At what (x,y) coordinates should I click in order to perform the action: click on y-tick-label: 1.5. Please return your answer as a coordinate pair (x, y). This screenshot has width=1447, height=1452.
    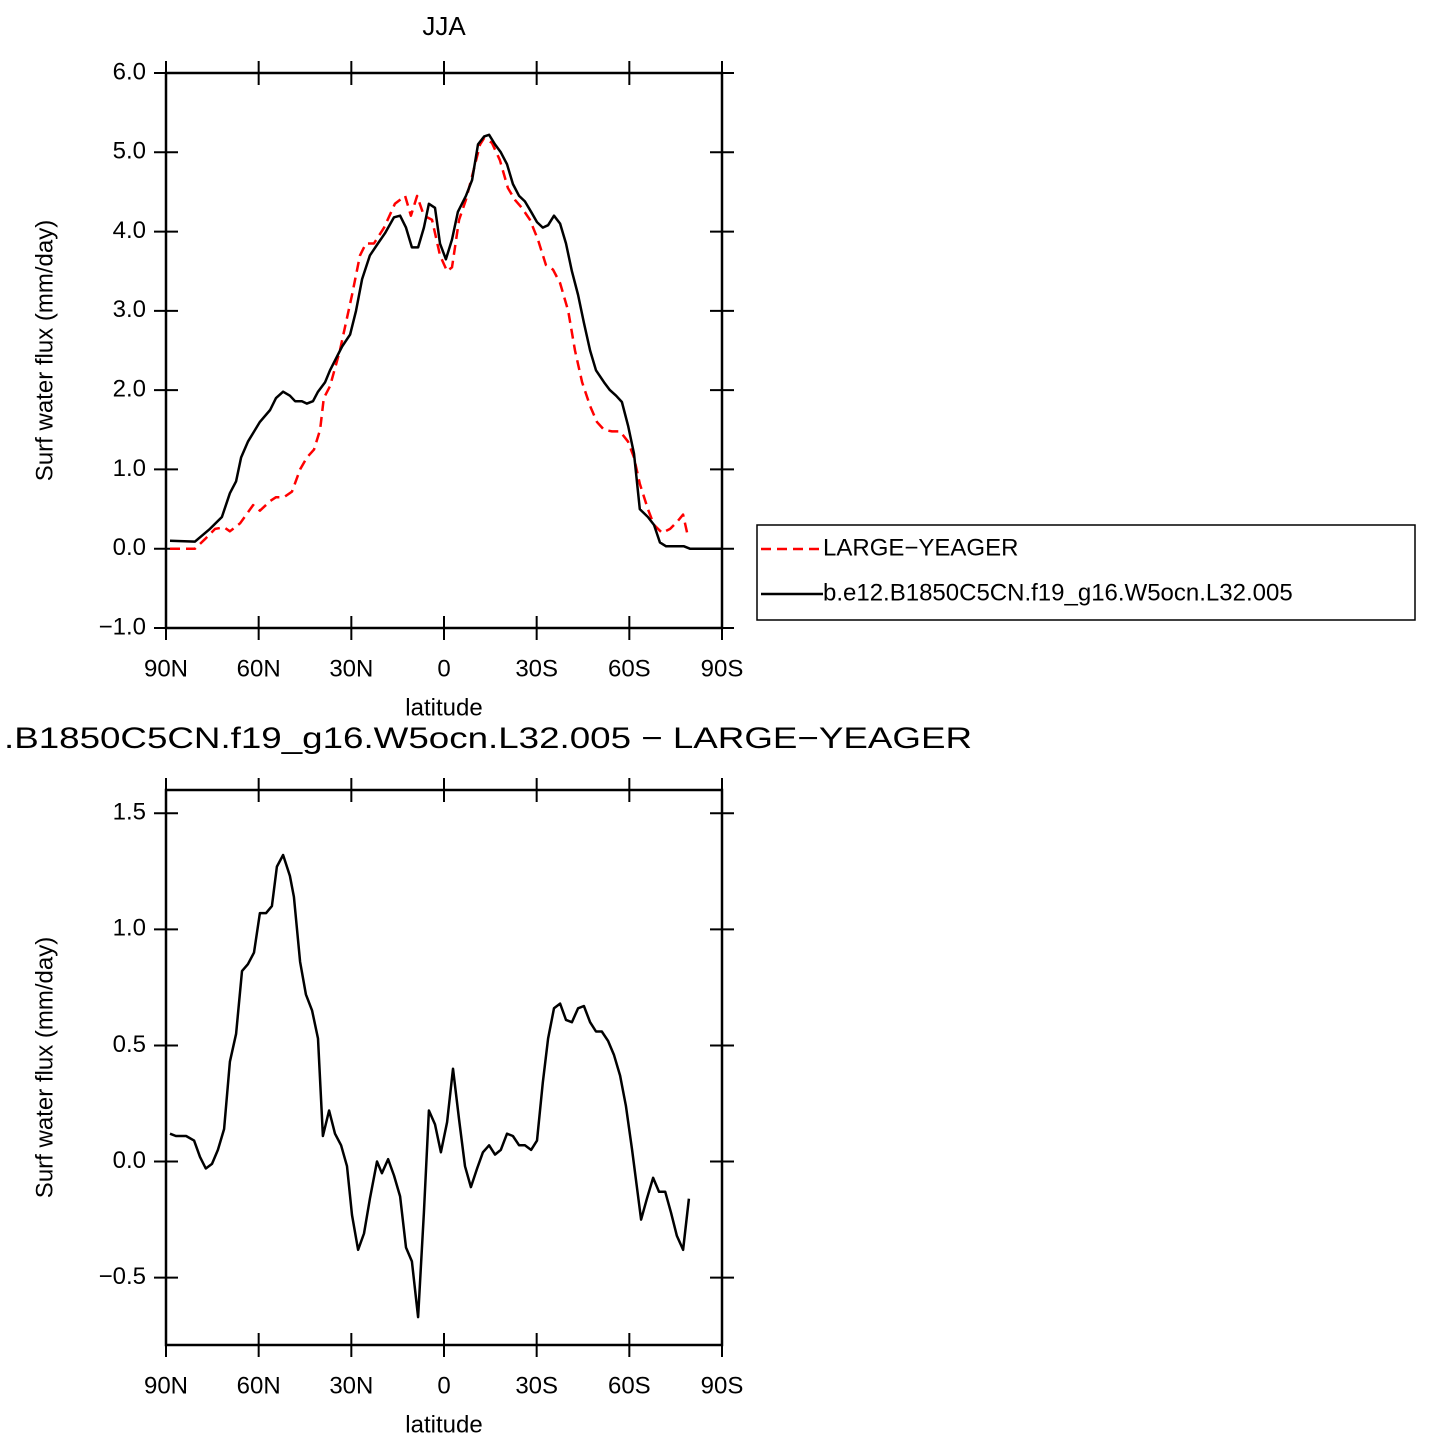
    Looking at the image, I should click on (129, 812).